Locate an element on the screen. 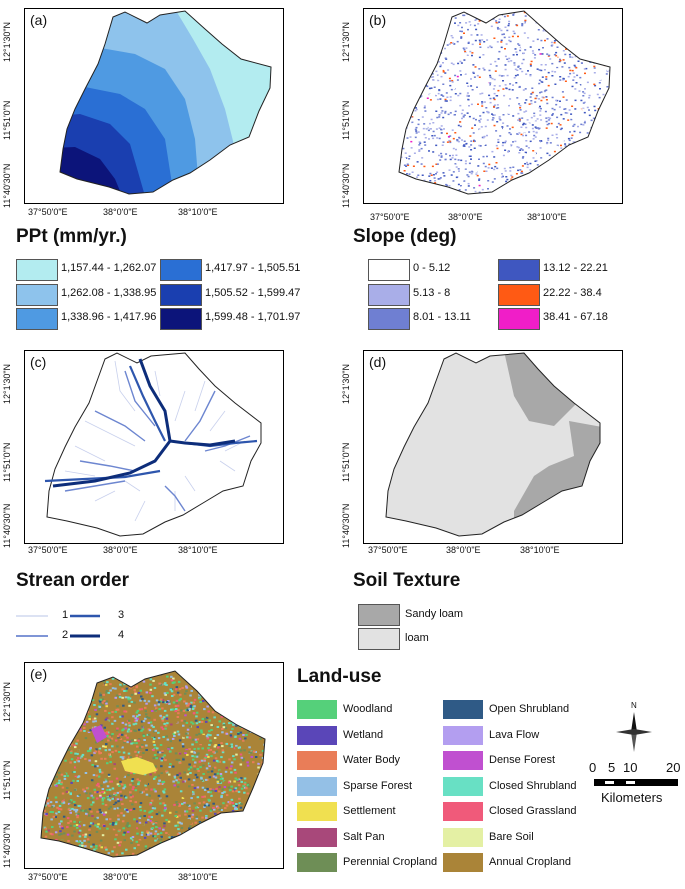  precipitation-map-panel: (a) is located at coordinates (154, 106).